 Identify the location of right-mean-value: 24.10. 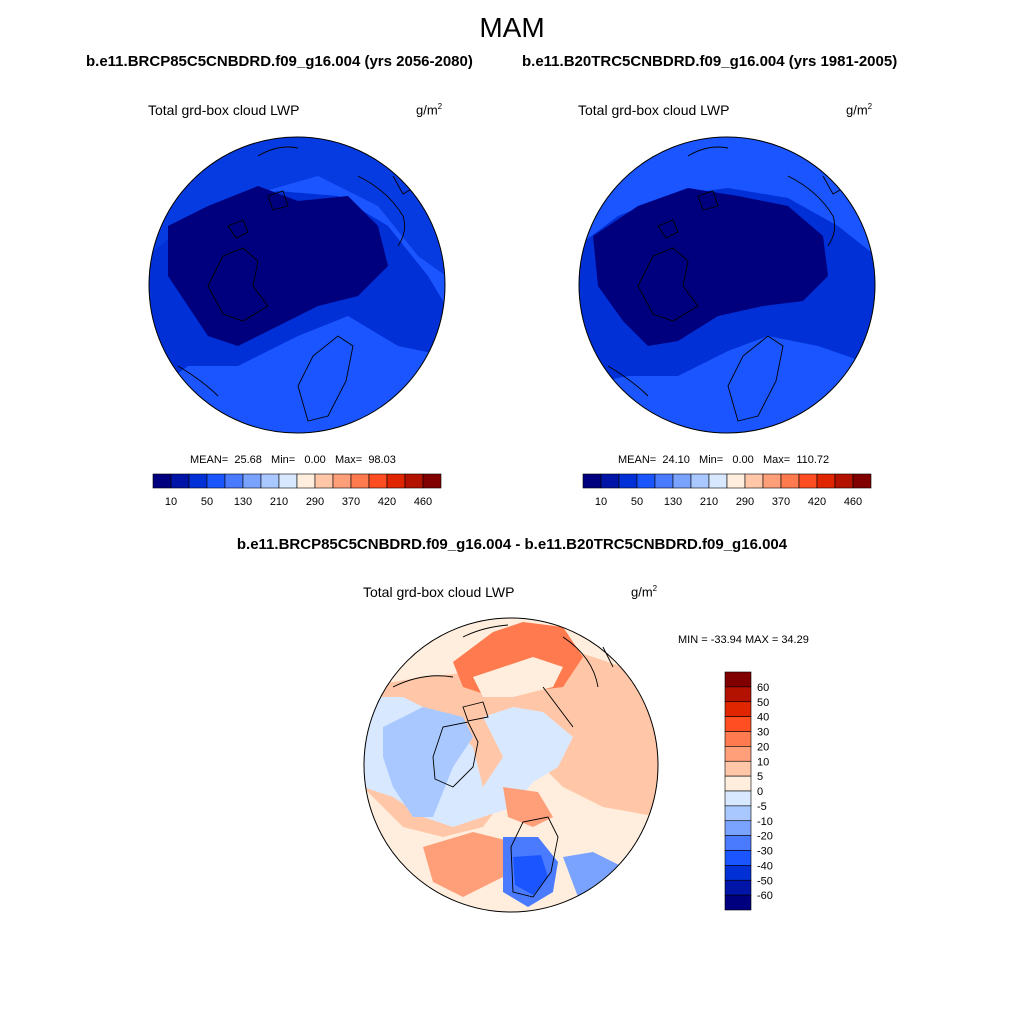
(676, 460).